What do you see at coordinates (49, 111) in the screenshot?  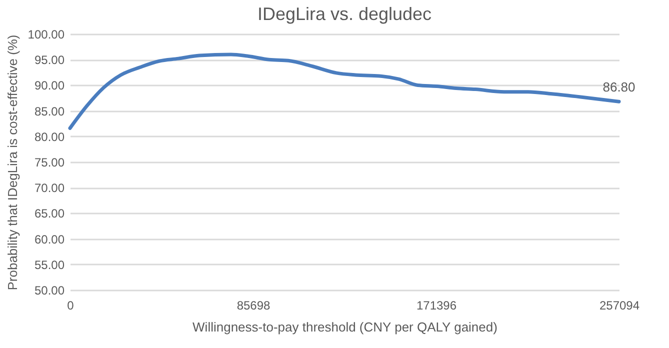 I see `y-tick-label: 85.00` at bounding box center [49, 111].